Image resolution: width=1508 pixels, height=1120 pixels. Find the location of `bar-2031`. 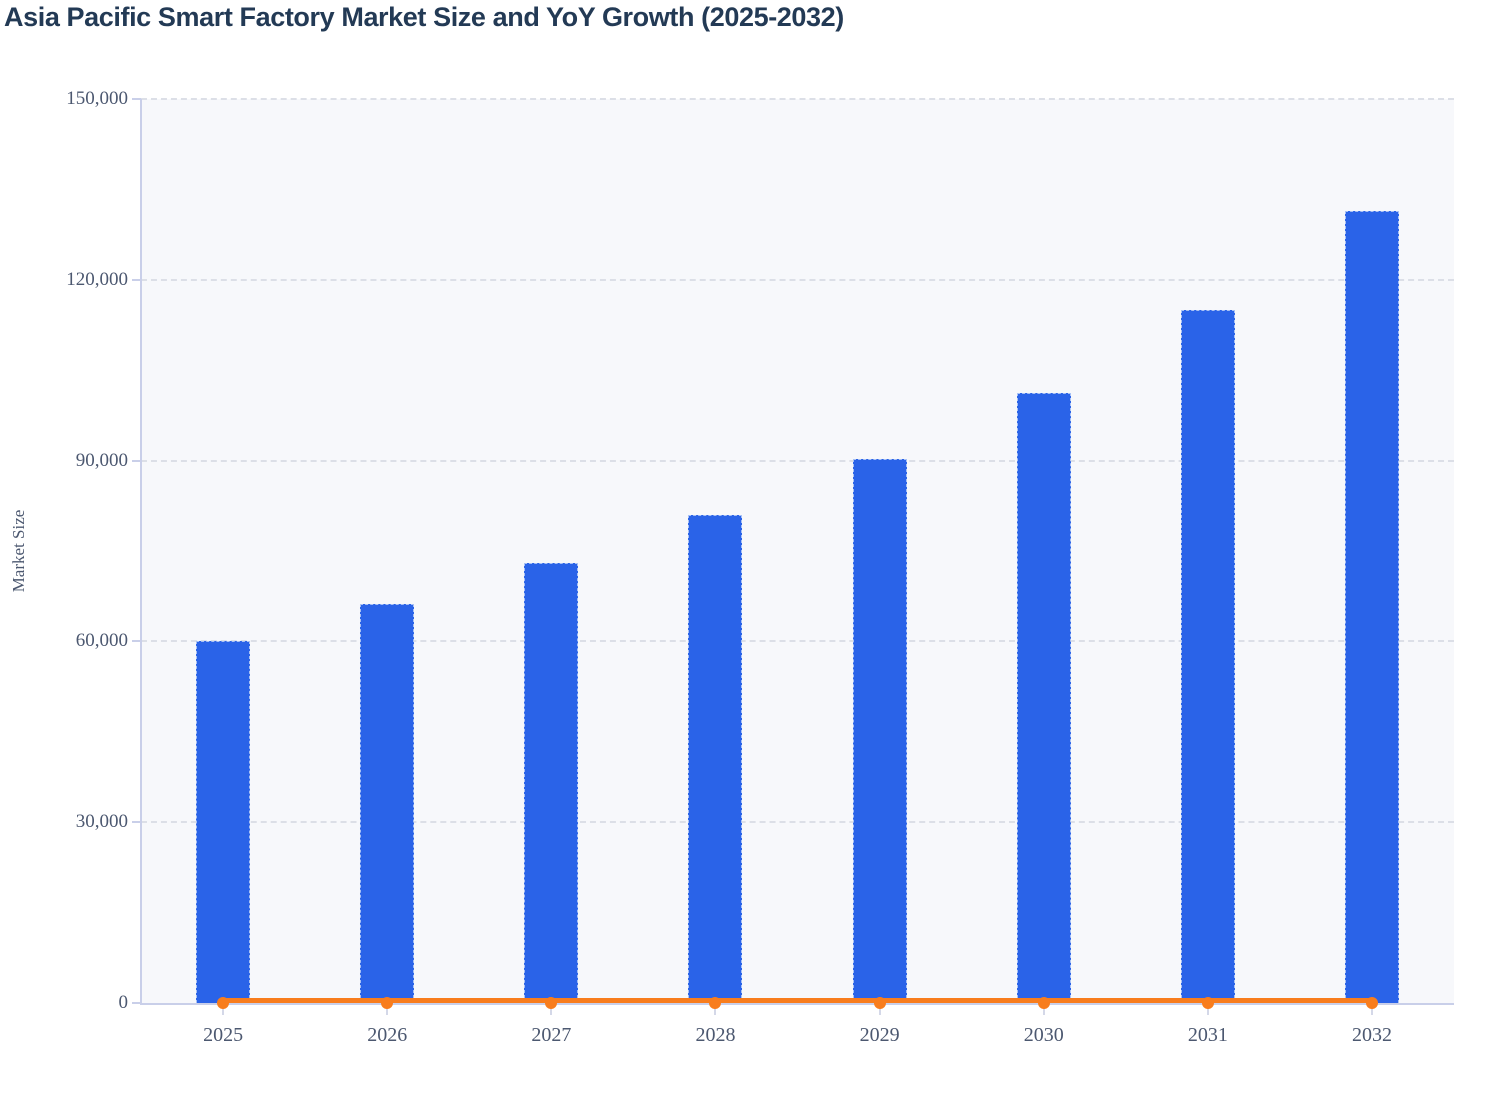

bar-2031 is located at coordinates (1207, 656).